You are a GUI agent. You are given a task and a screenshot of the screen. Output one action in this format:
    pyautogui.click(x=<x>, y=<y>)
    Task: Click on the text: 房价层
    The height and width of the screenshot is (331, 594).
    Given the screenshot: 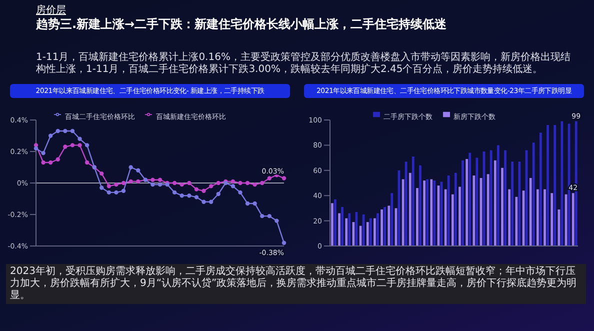 What is the action you would take?
    pyautogui.click(x=51, y=10)
    